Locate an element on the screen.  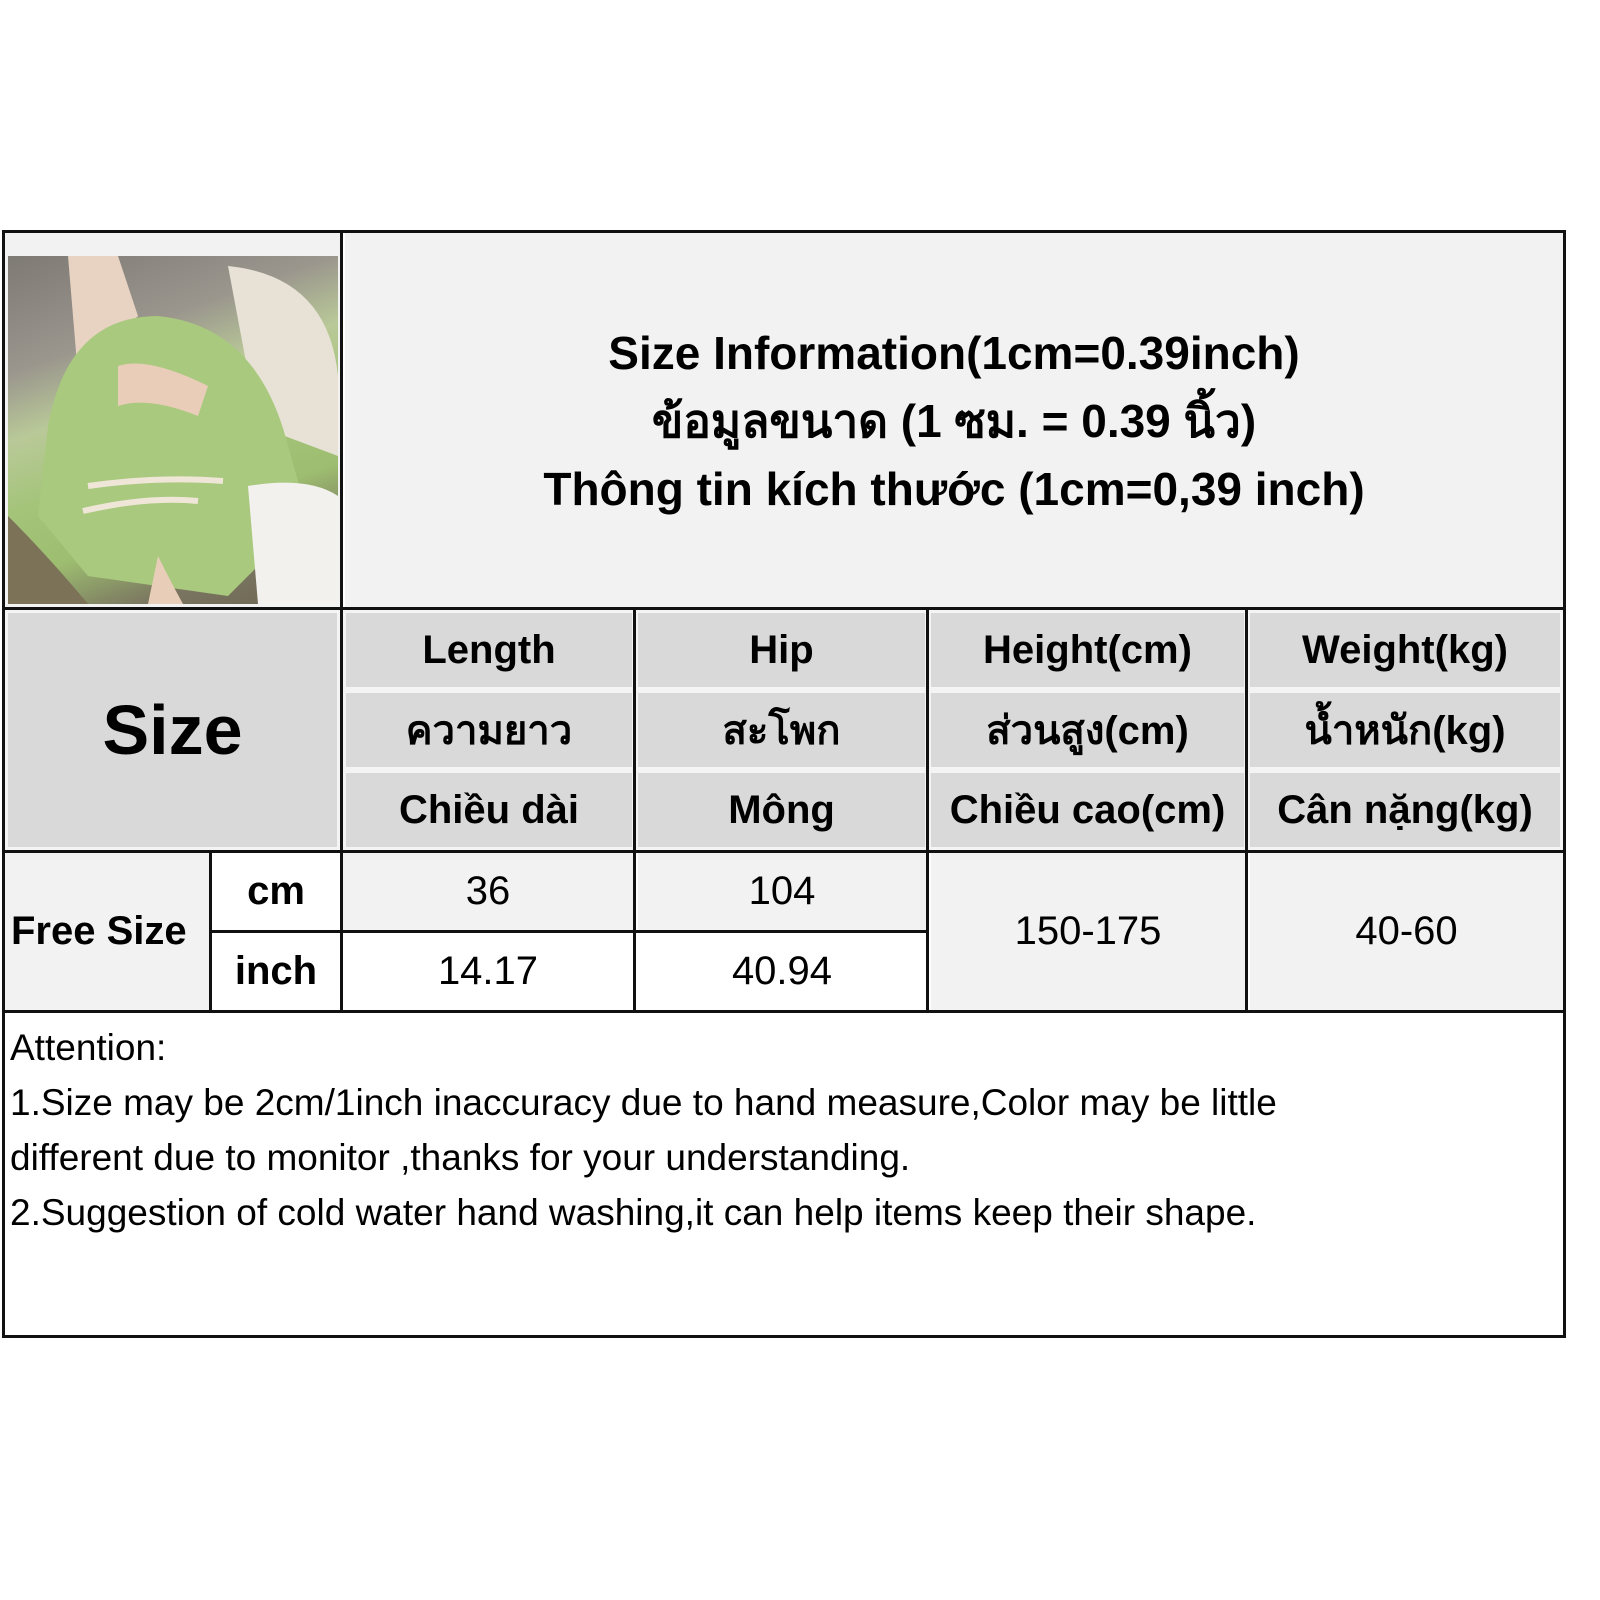
col-weight-th: น้ำหนัก(kg) is located at coordinates (1405, 730).